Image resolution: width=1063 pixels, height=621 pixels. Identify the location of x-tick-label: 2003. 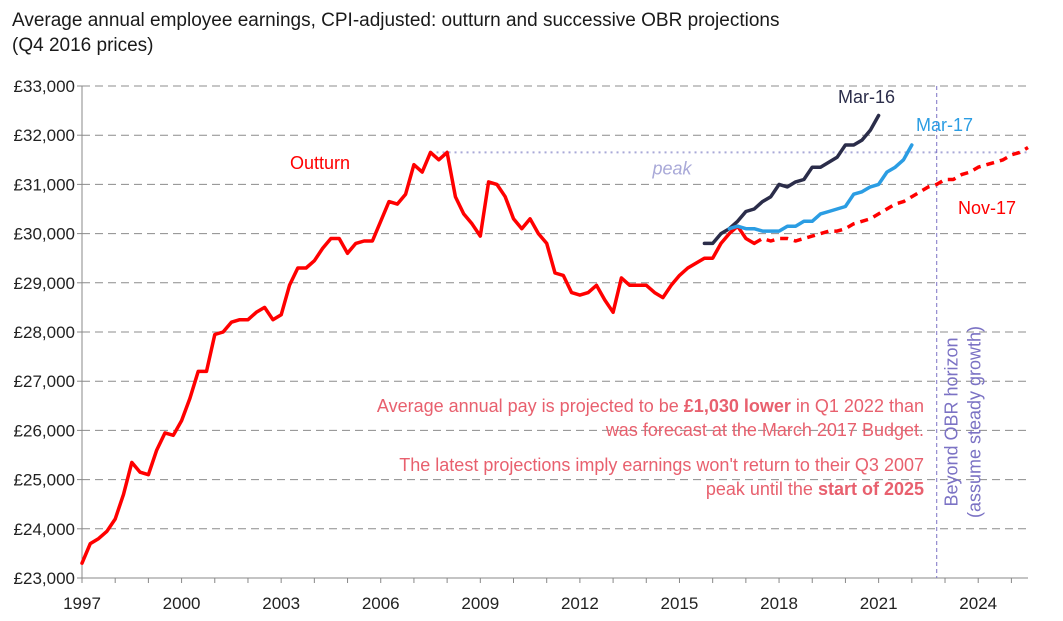
(281, 603).